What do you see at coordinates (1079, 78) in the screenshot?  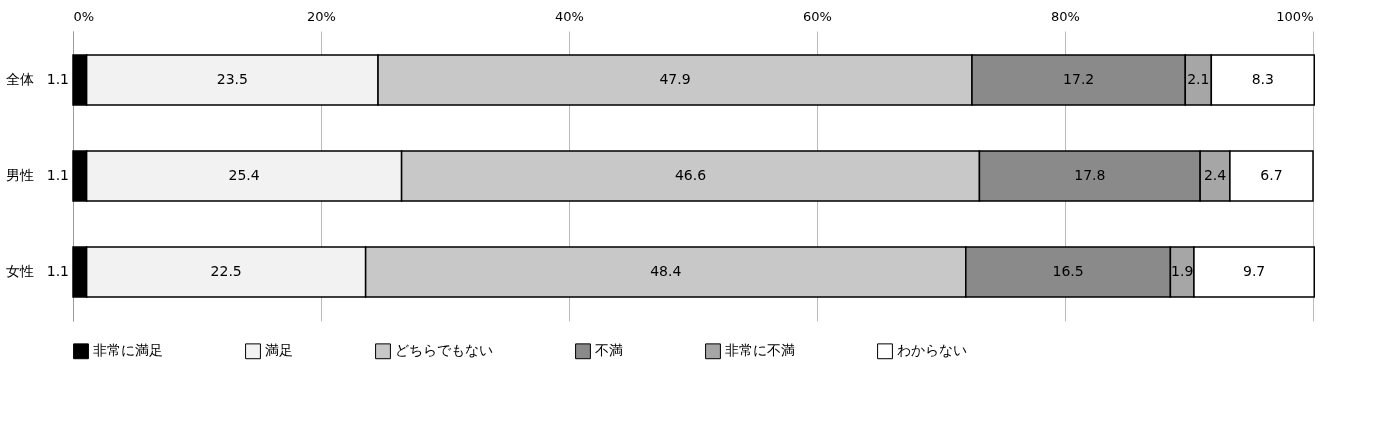 I see `data-label: 17.2` at bounding box center [1079, 78].